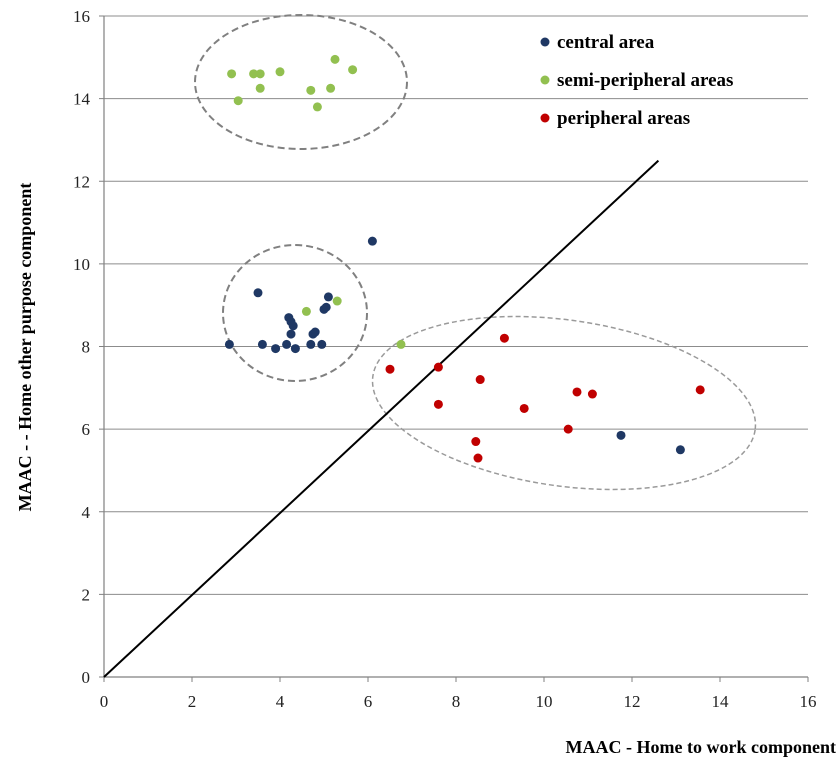 This screenshot has width=838, height=761. I want to click on legend-label-2: peripheral areas, so click(623, 118).